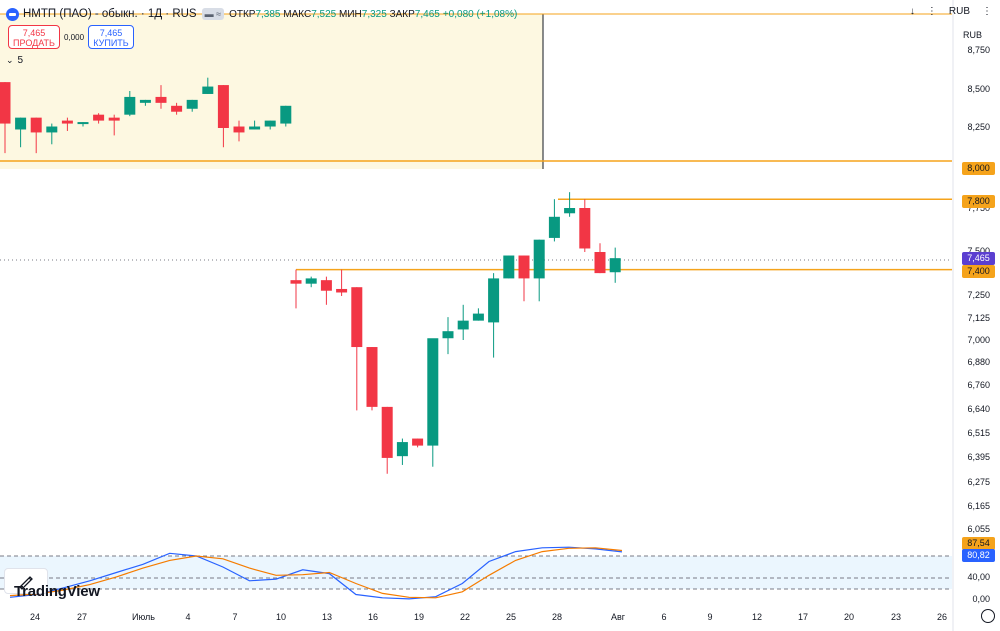  Describe the element at coordinates (34, 617) in the screenshot. I see `time-tick-label: 24` at that location.